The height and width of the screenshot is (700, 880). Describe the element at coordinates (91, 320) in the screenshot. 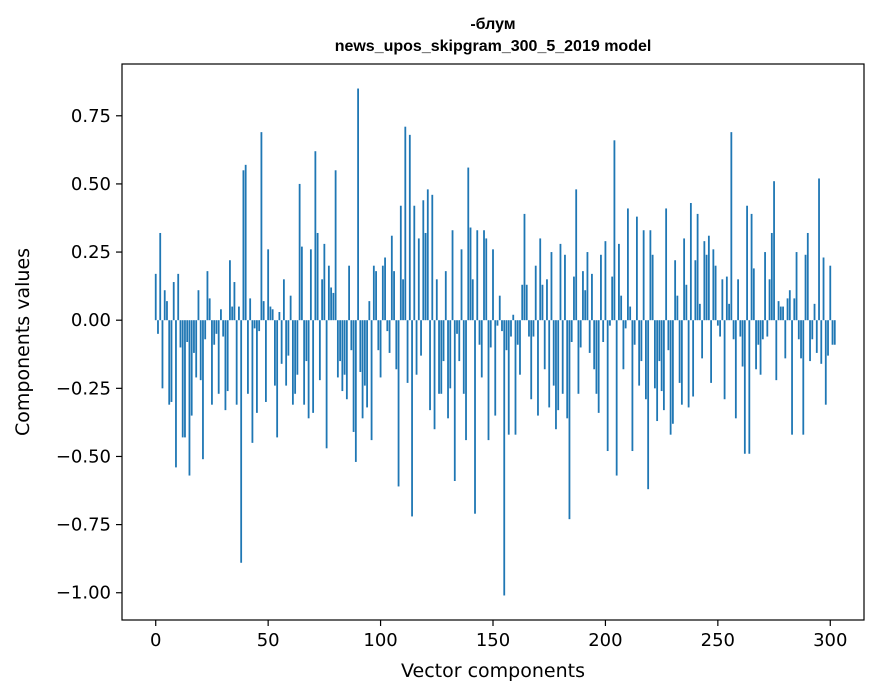

I see `y-tick-label: 0.00` at that location.